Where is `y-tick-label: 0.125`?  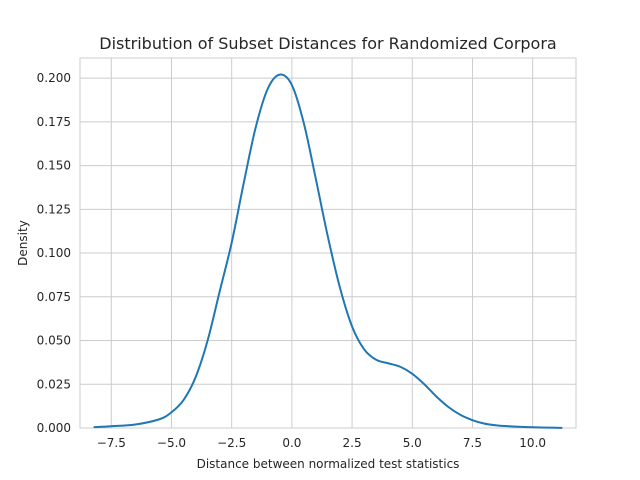
y-tick-label: 0.125 is located at coordinates (54, 209).